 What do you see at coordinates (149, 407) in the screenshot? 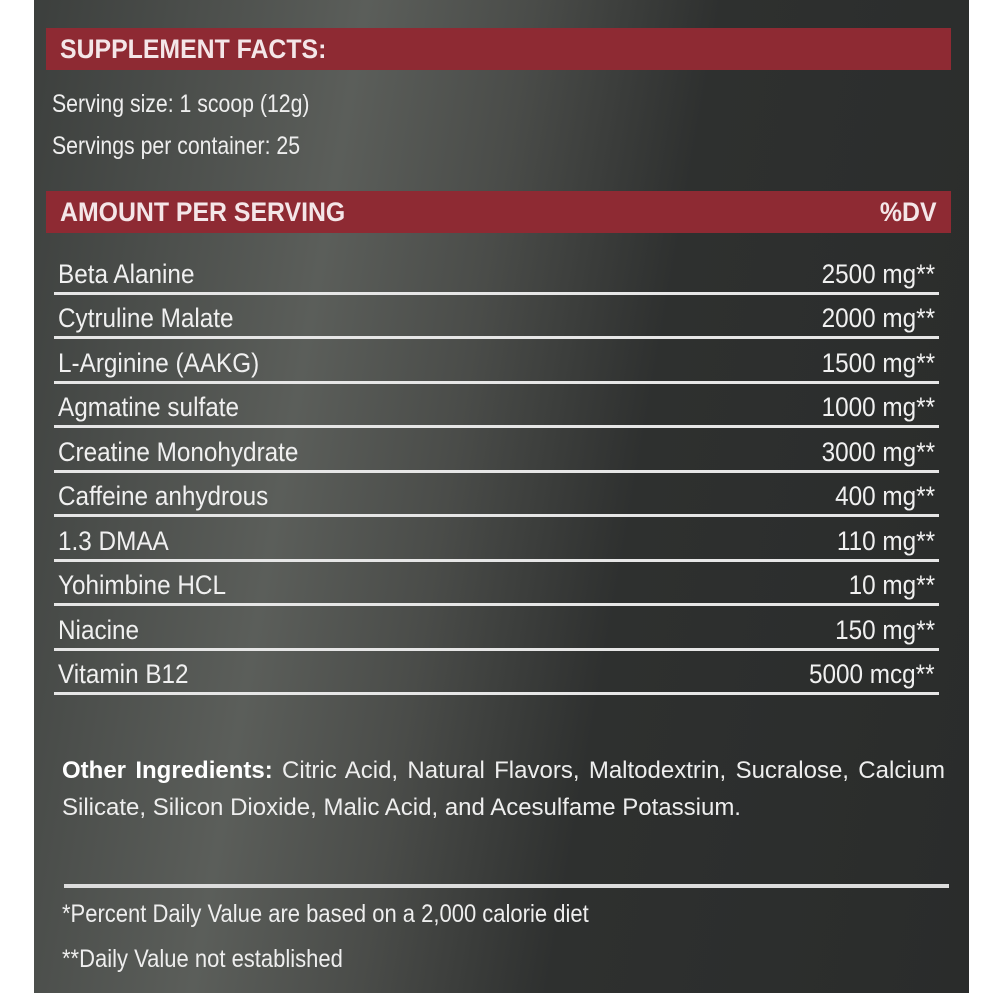
I see `ingredient-name: Agmatine sulfate` at bounding box center [149, 407].